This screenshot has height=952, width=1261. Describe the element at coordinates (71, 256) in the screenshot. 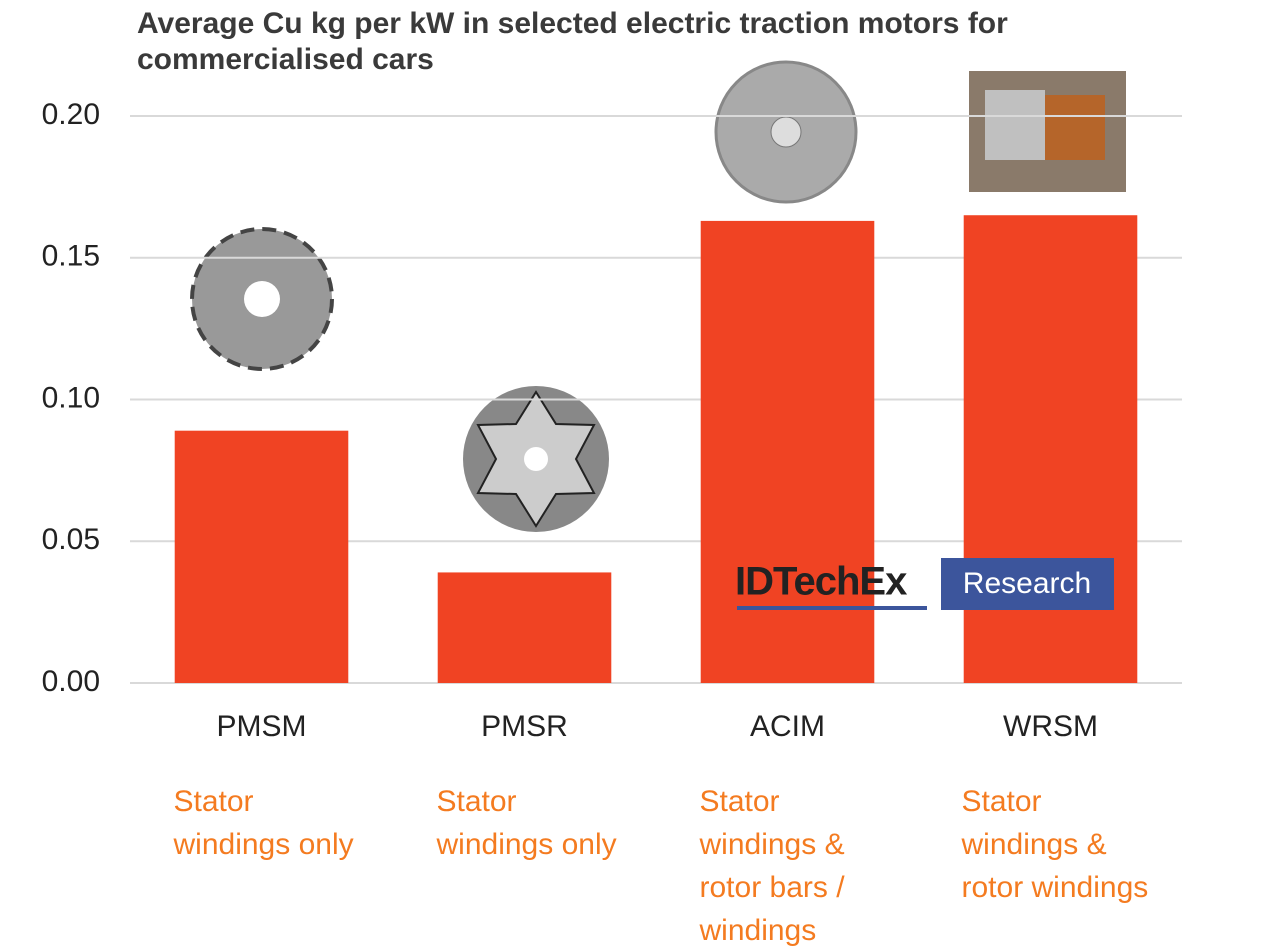

I see `y-tick-label: 0.15` at that location.